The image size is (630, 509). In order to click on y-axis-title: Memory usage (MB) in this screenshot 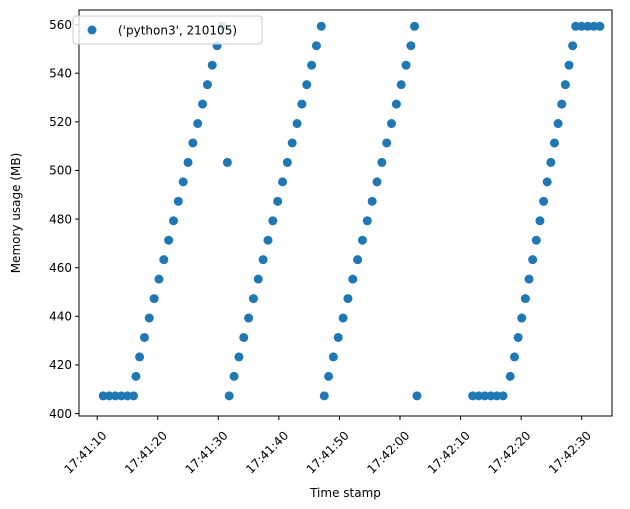, I will do `click(16, 213)`.